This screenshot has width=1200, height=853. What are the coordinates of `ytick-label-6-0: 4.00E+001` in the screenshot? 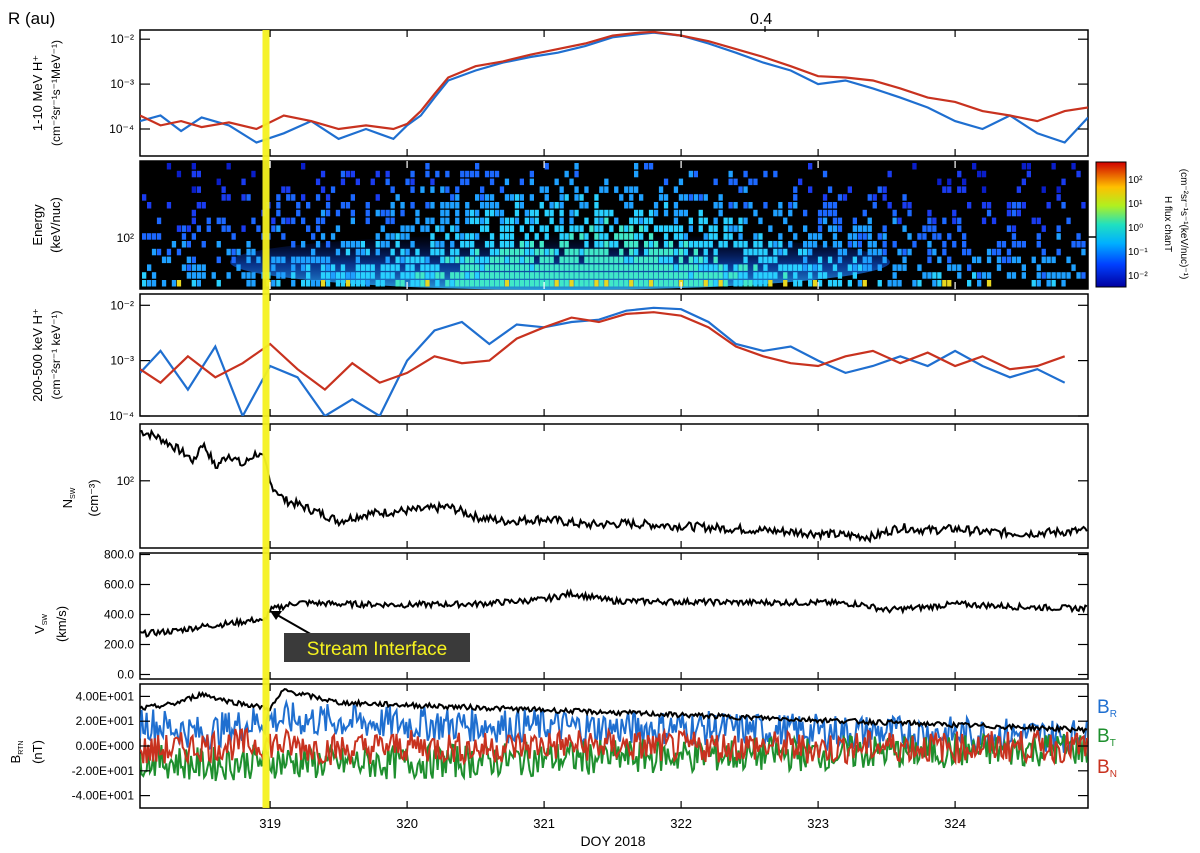 It's located at (105, 696).